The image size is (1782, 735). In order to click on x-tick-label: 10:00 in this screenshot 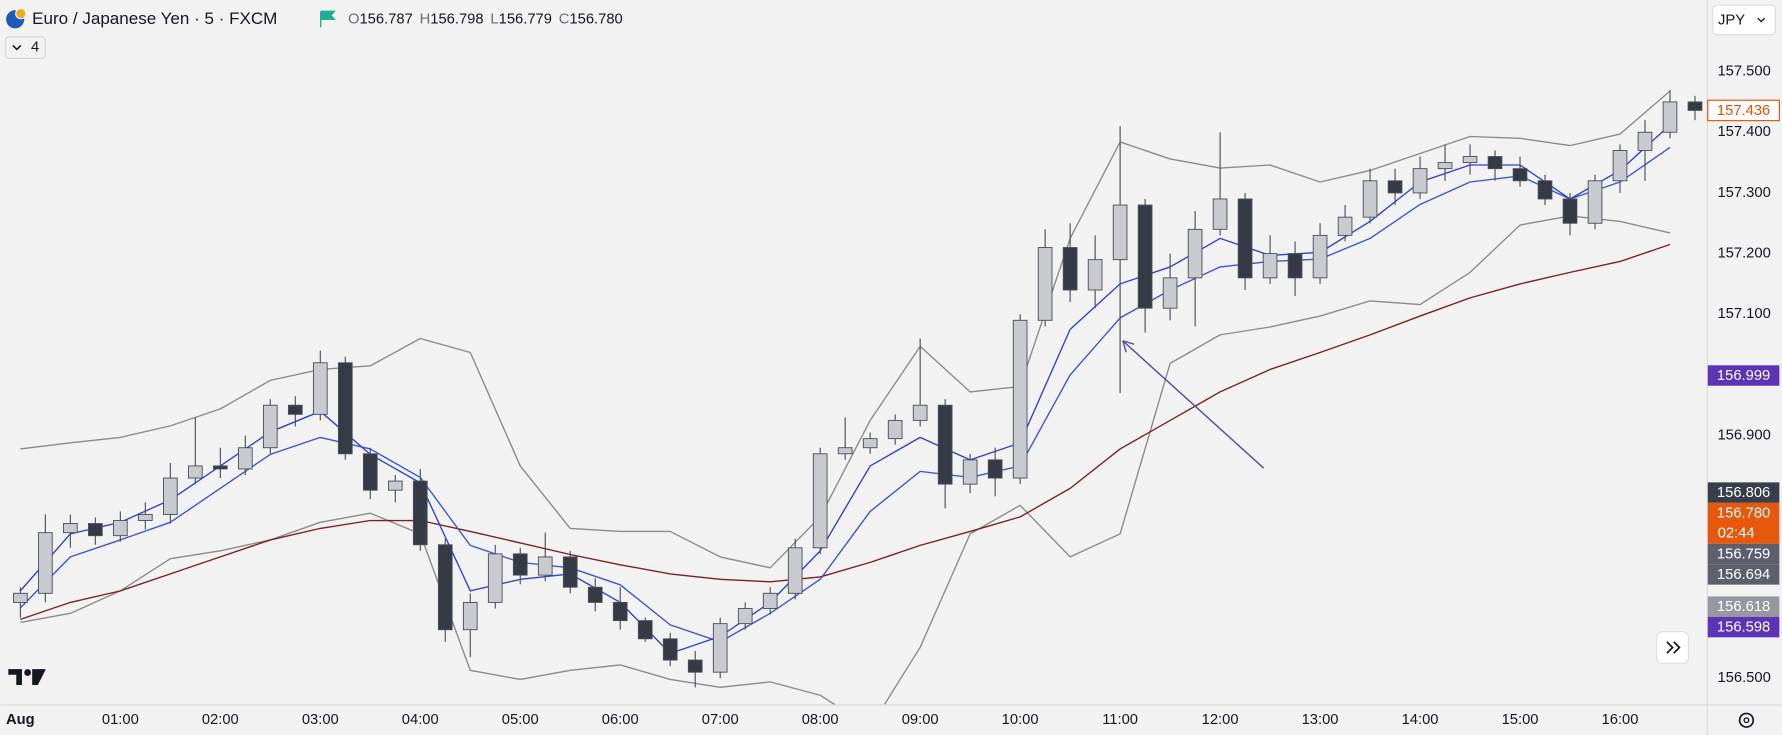, I will do `click(1020, 720)`.